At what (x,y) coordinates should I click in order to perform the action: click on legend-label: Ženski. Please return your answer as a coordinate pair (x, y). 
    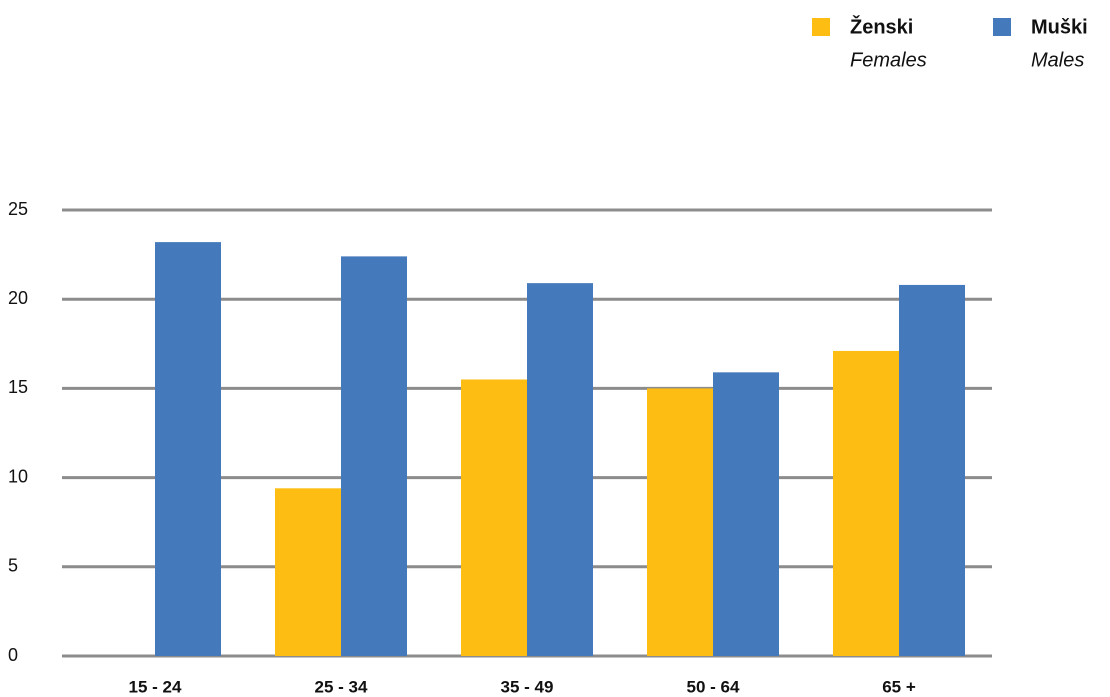
    Looking at the image, I should click on (881, 26).